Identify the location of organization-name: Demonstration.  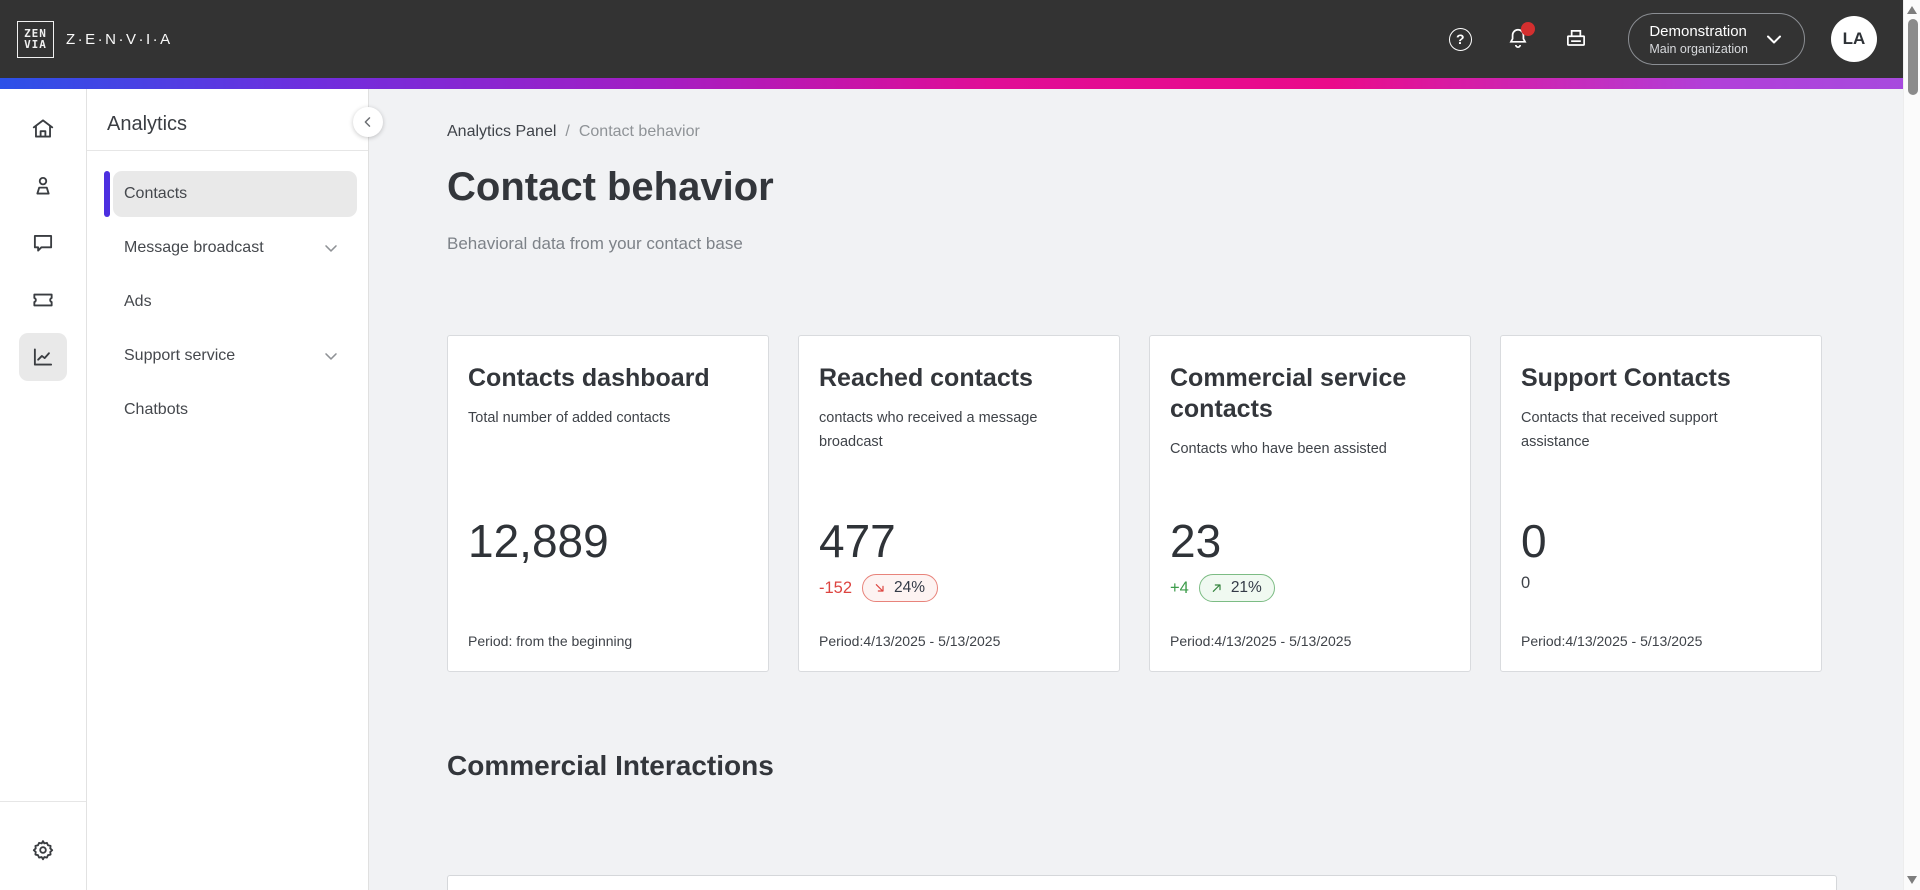
(1698, 31).